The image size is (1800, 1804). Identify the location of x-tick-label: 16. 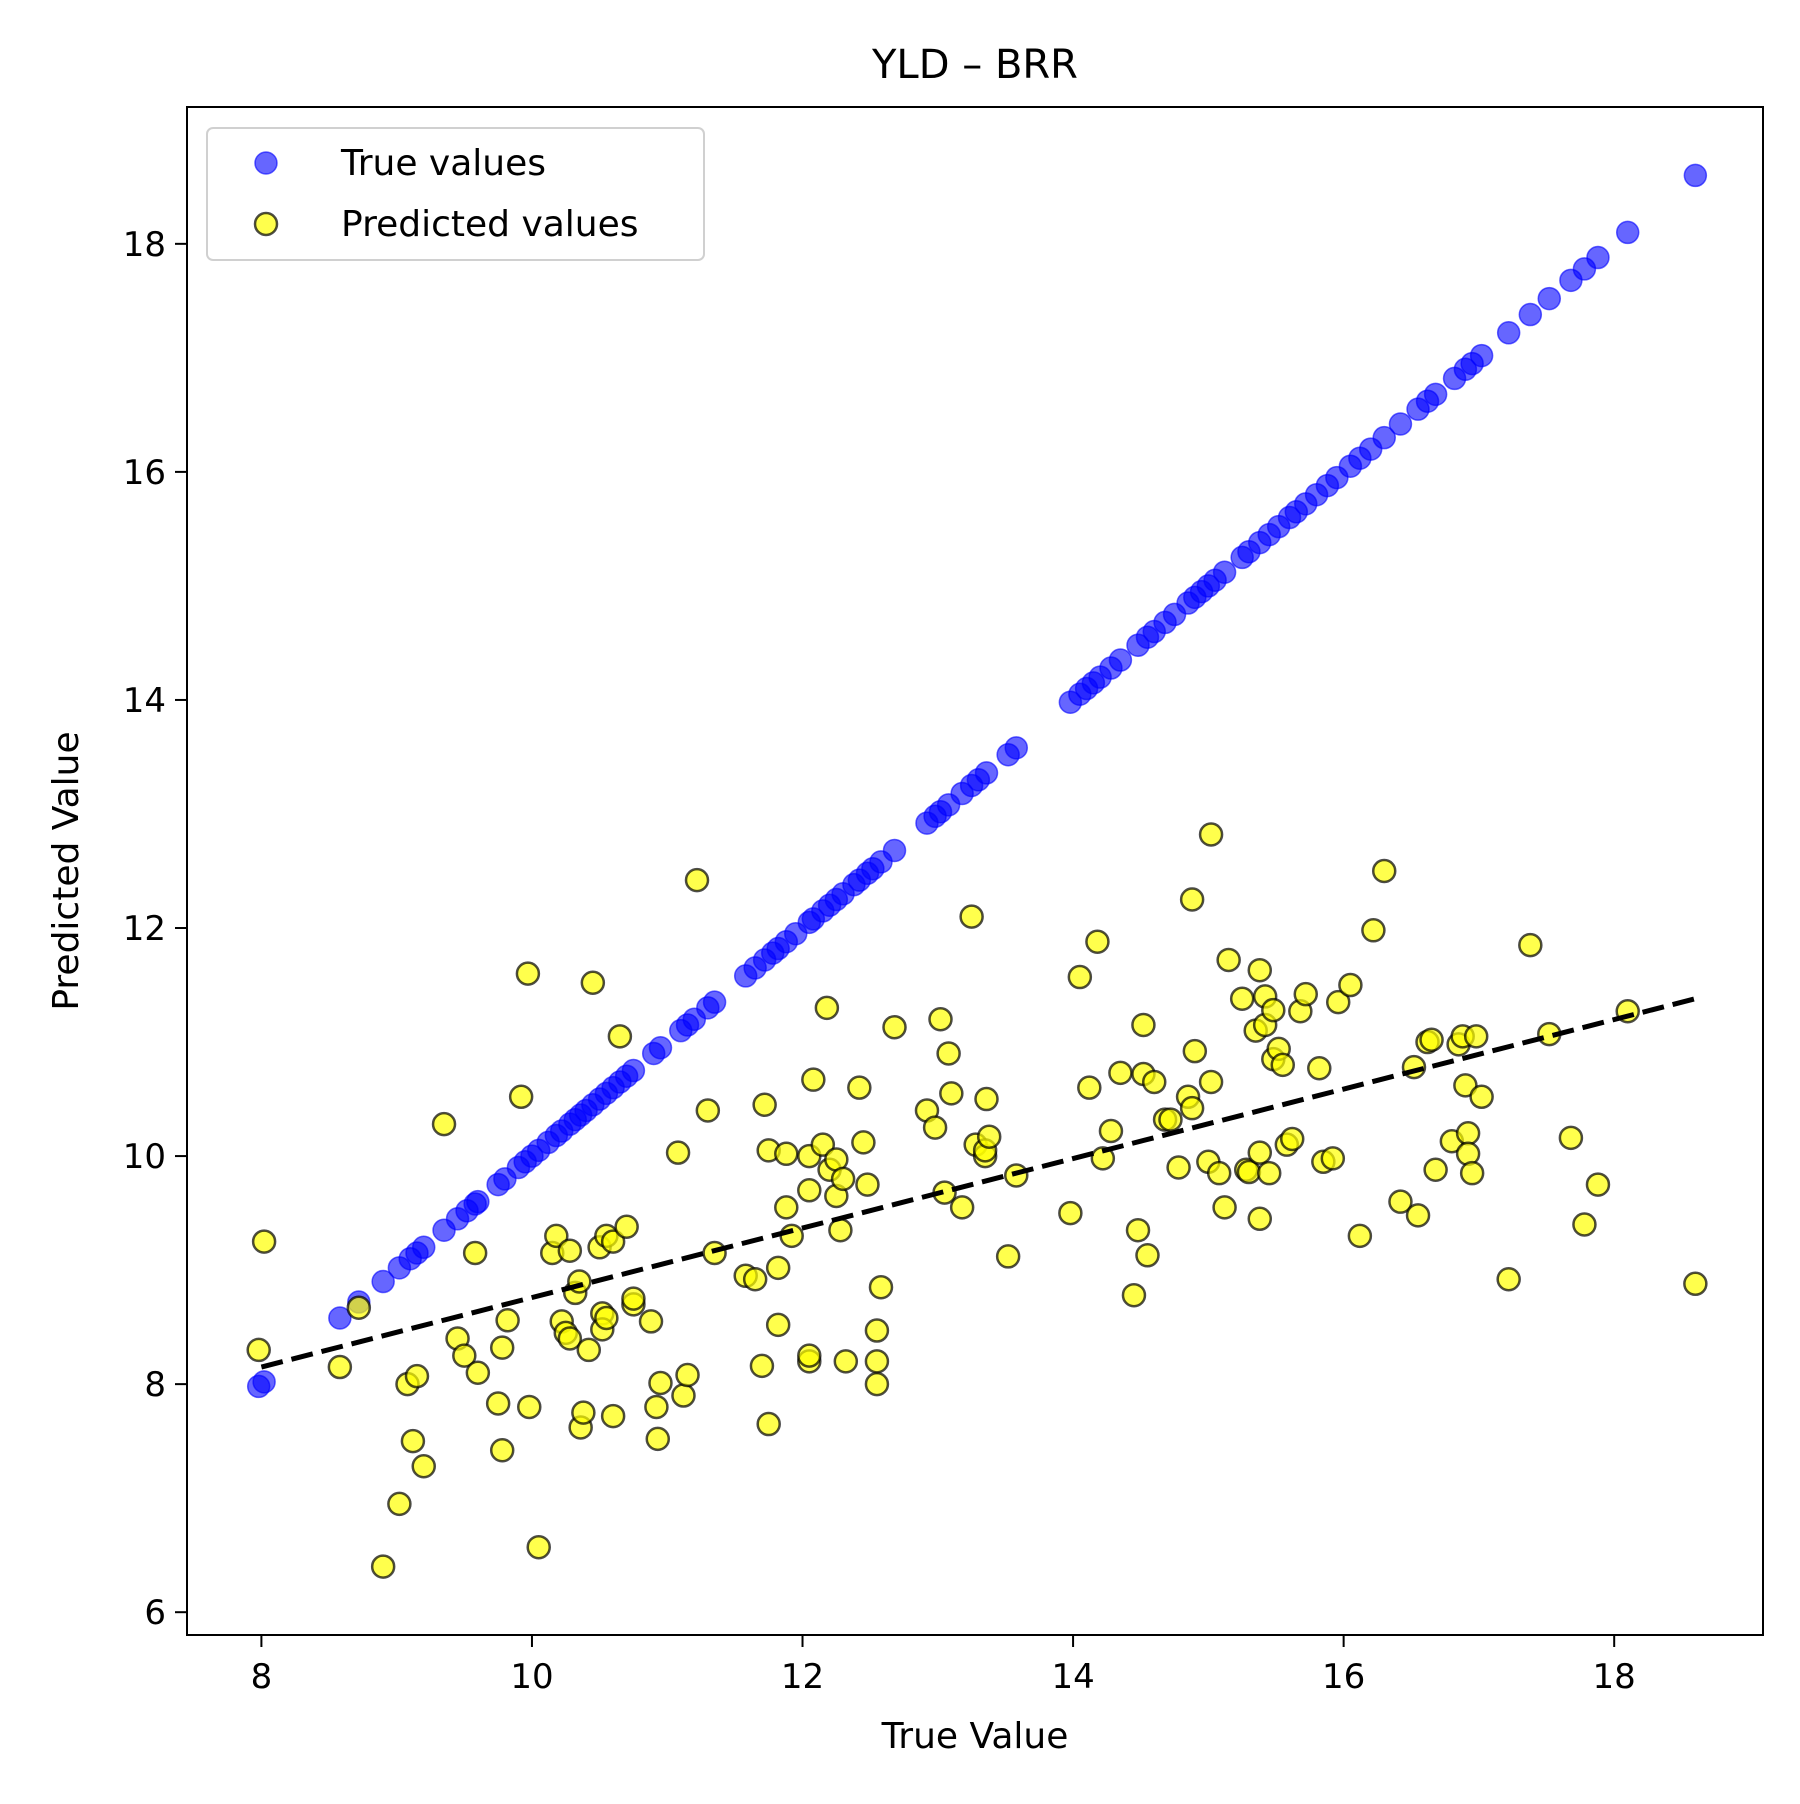
(1343, 1677).